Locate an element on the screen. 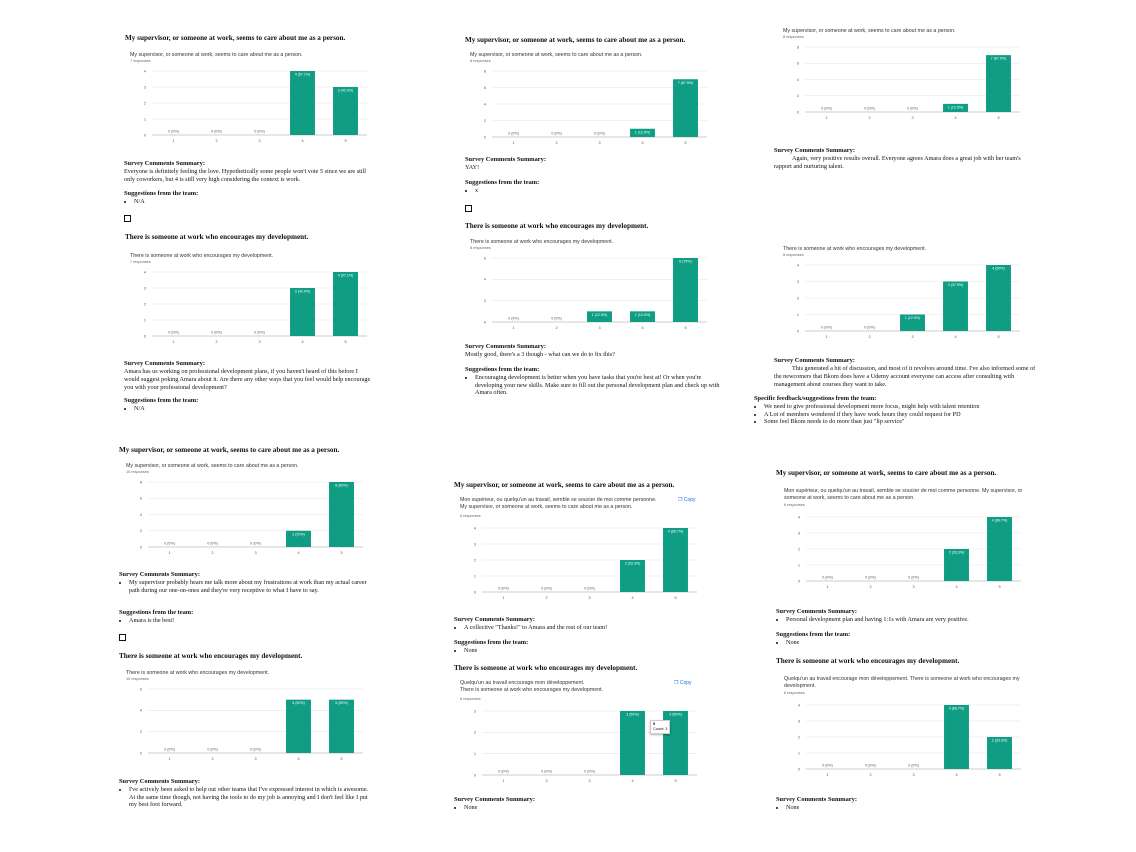 The image size is (1136, 852). suggestion-item: None is located at coordinates (908, 643).